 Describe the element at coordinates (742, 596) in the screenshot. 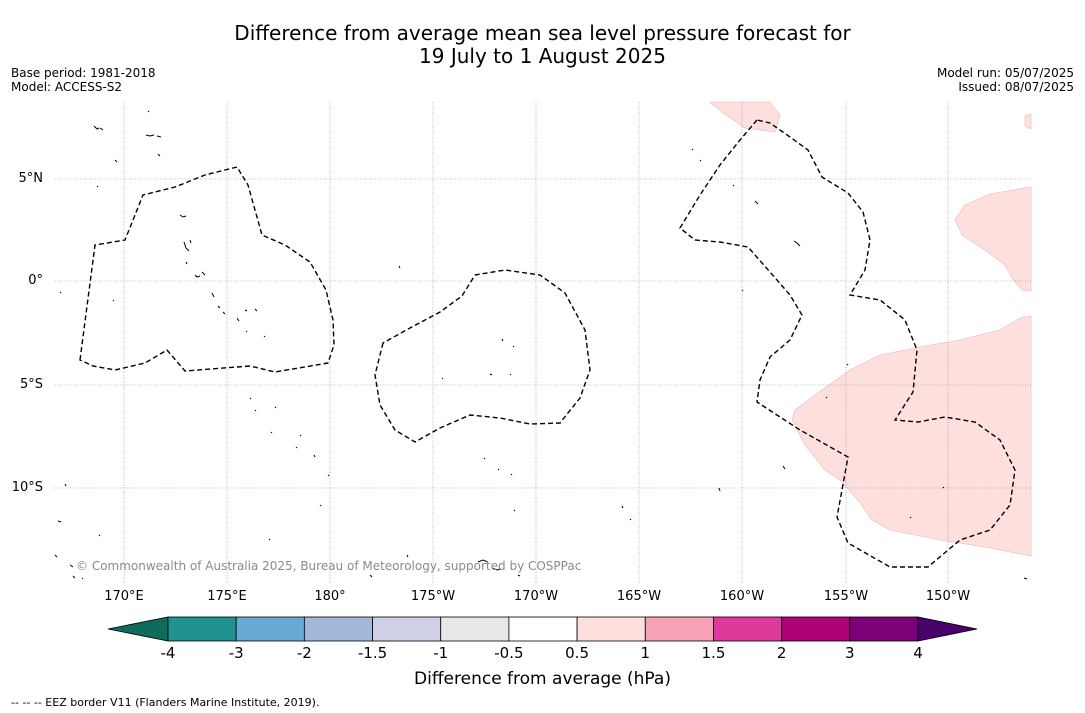

I see `lon-label-160w: 160°W` at that location.